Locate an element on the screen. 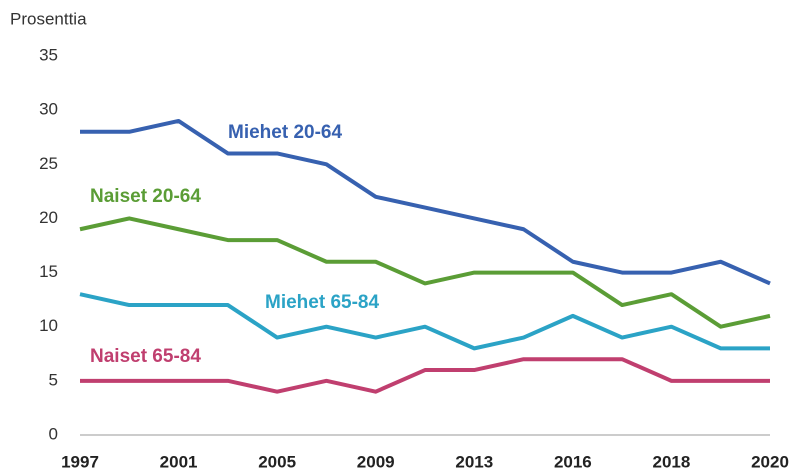 This screenshot has height=475, width=810. y-axis-label: Prosenttia is located at coordinates (48, 18).